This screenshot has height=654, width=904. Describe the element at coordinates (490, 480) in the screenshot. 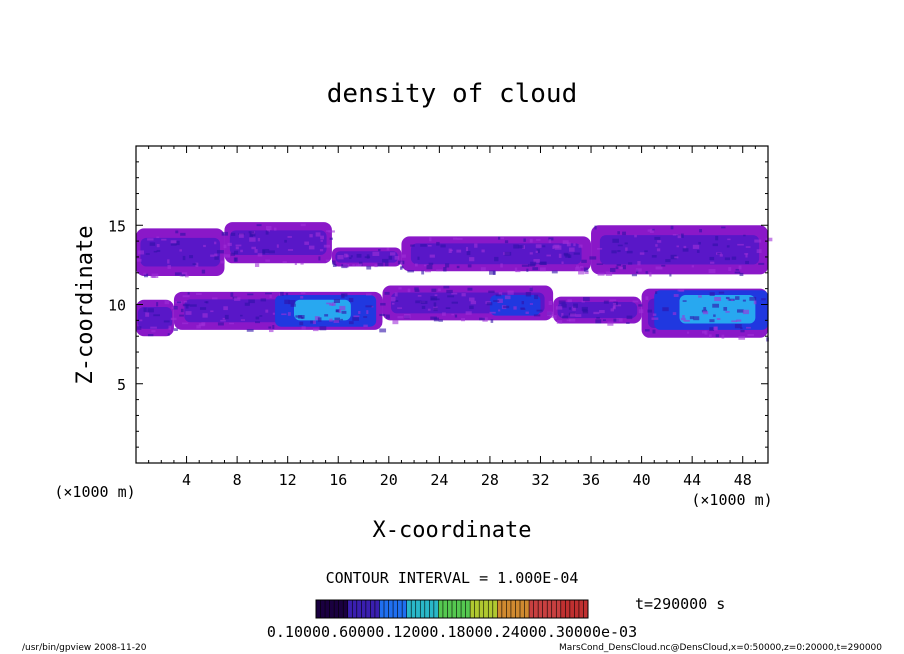

I see `x-tick-label: 28` at that location.